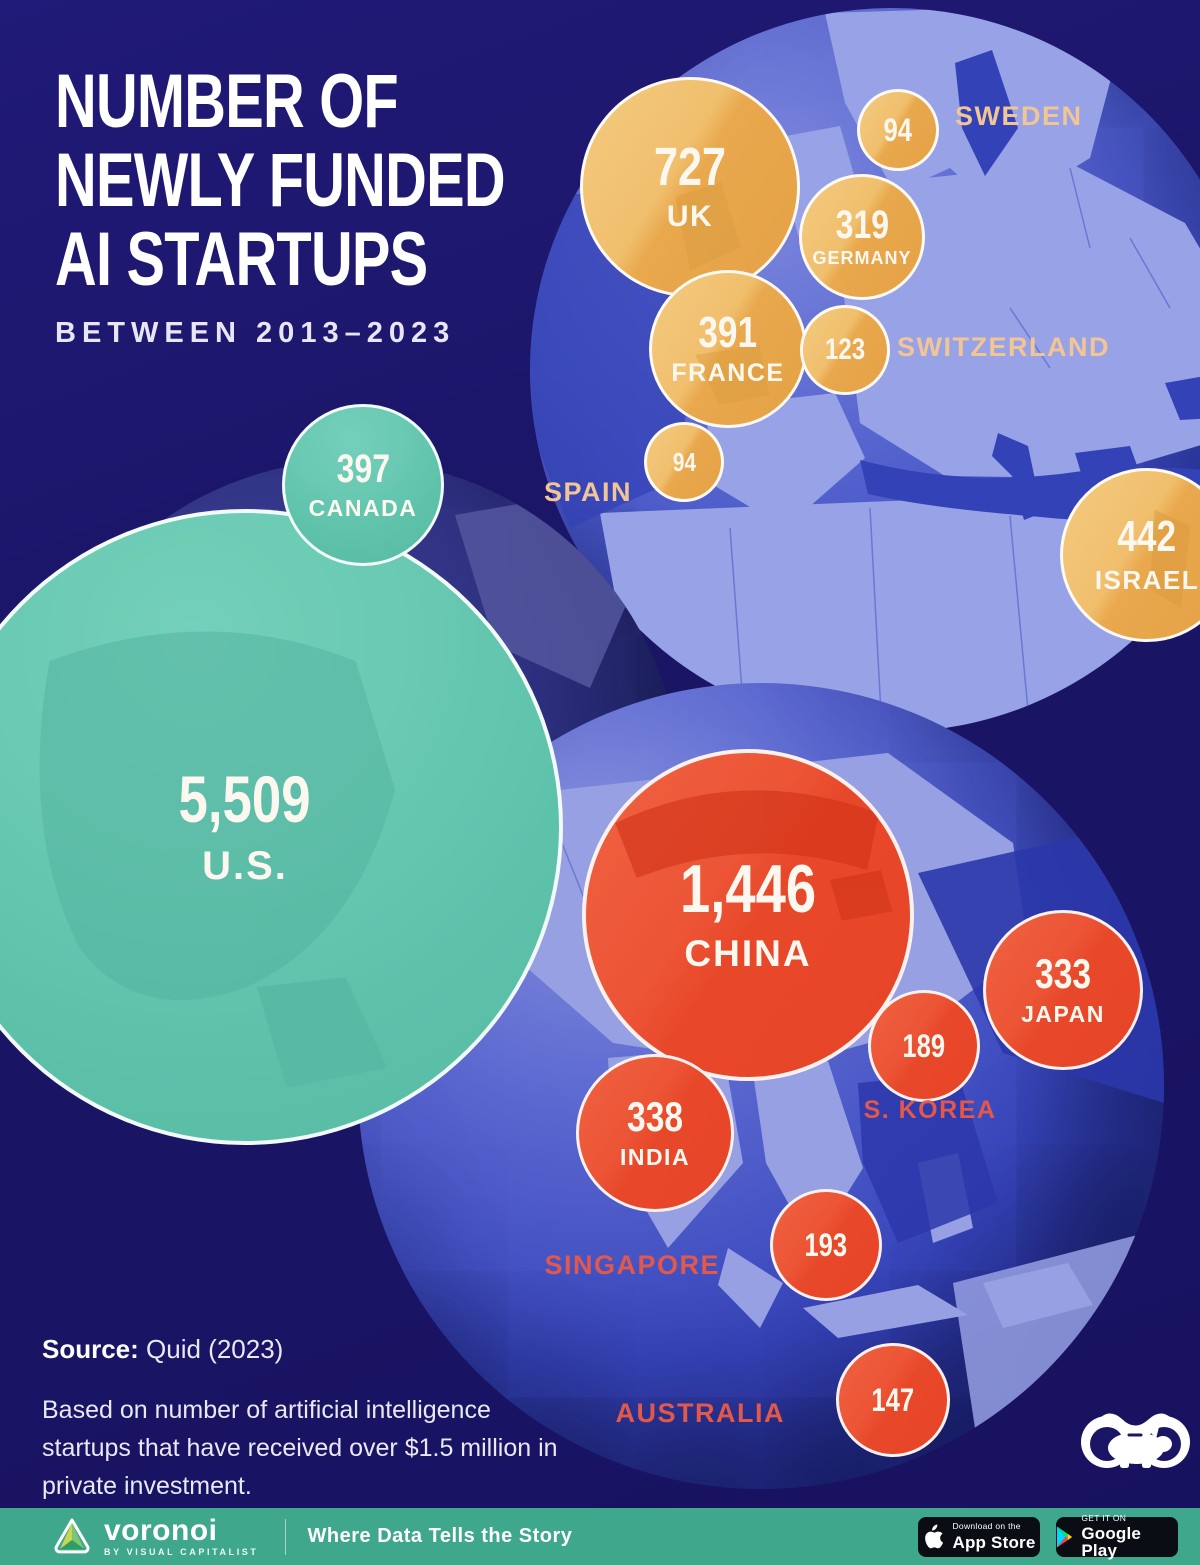 This screenshot has width=1200, height=1565. What do you see at coordinates (302, 1349) in the screenshot?
I see `source-line: Source: Quid (2023)` at bounding box center [302, 1349].